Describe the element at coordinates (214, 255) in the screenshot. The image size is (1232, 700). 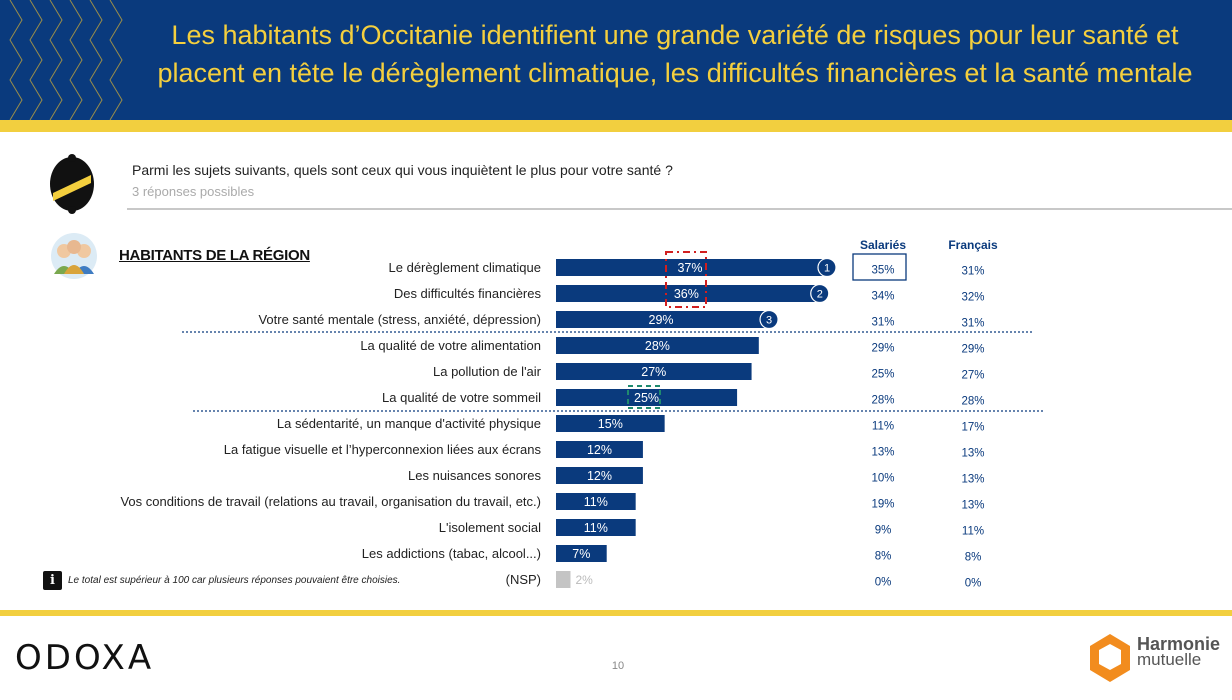
I see `section-title: HABITANTS DE LA RÉGION` at that location.